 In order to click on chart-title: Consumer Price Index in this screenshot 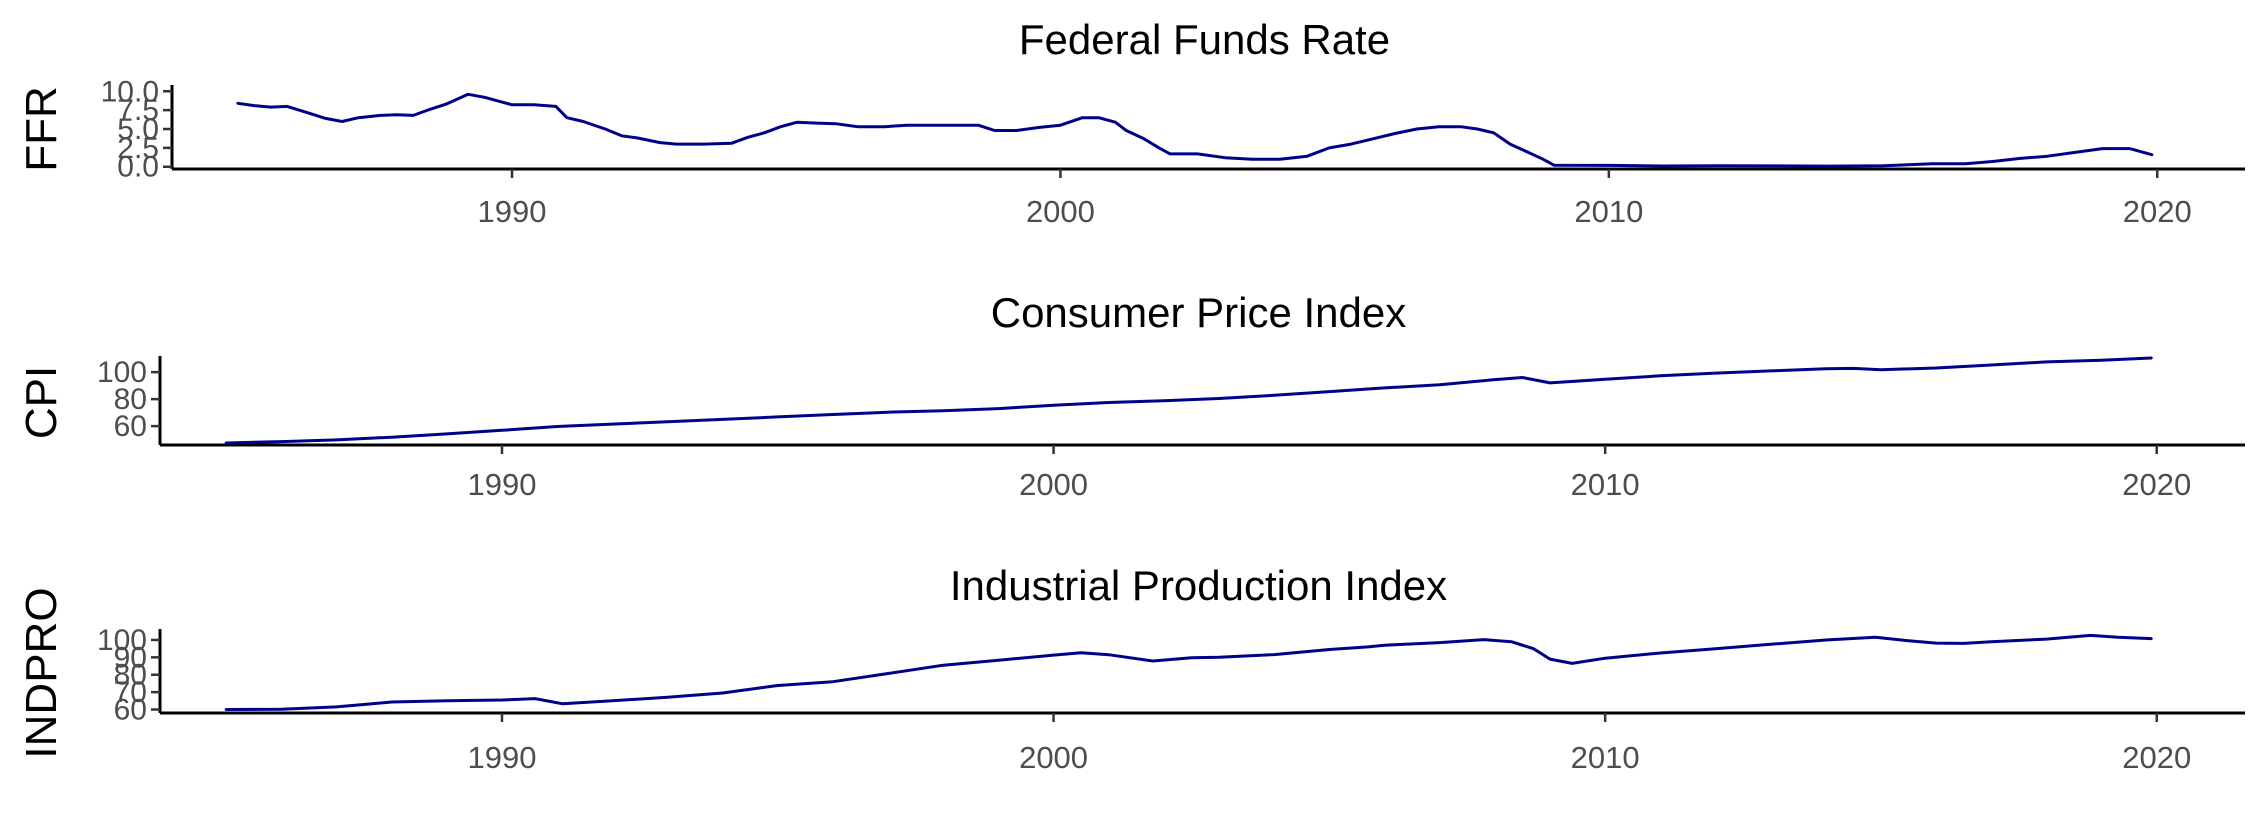, I will do `click(1199, 312)`.